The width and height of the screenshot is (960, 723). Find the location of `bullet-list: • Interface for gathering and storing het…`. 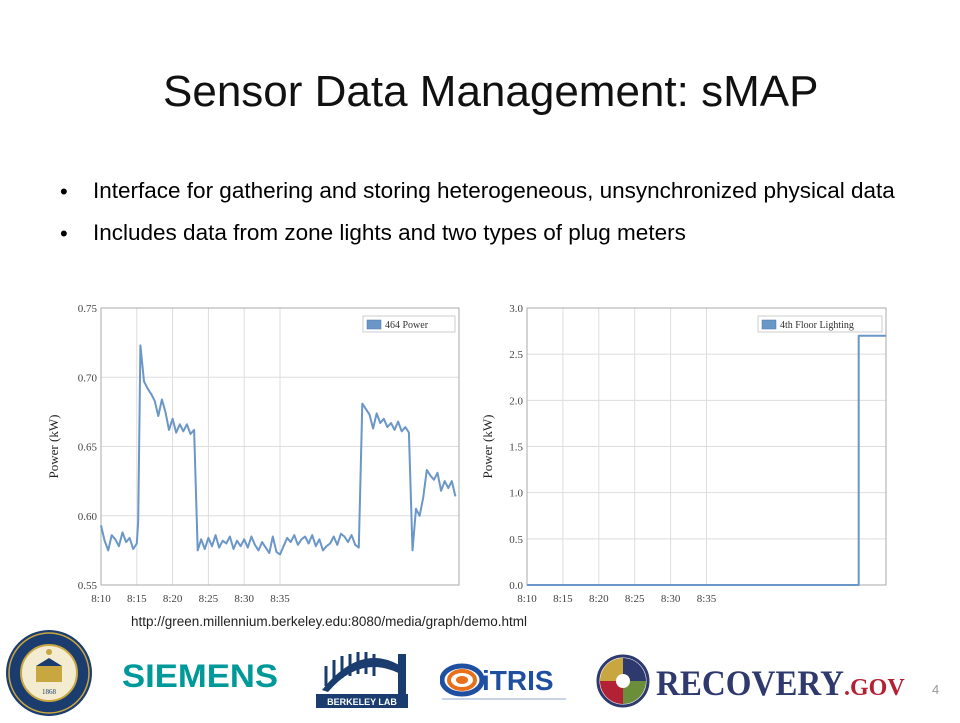

bullet-list: • Interface for gathering and storing het… is located at coordinates (495, 217).